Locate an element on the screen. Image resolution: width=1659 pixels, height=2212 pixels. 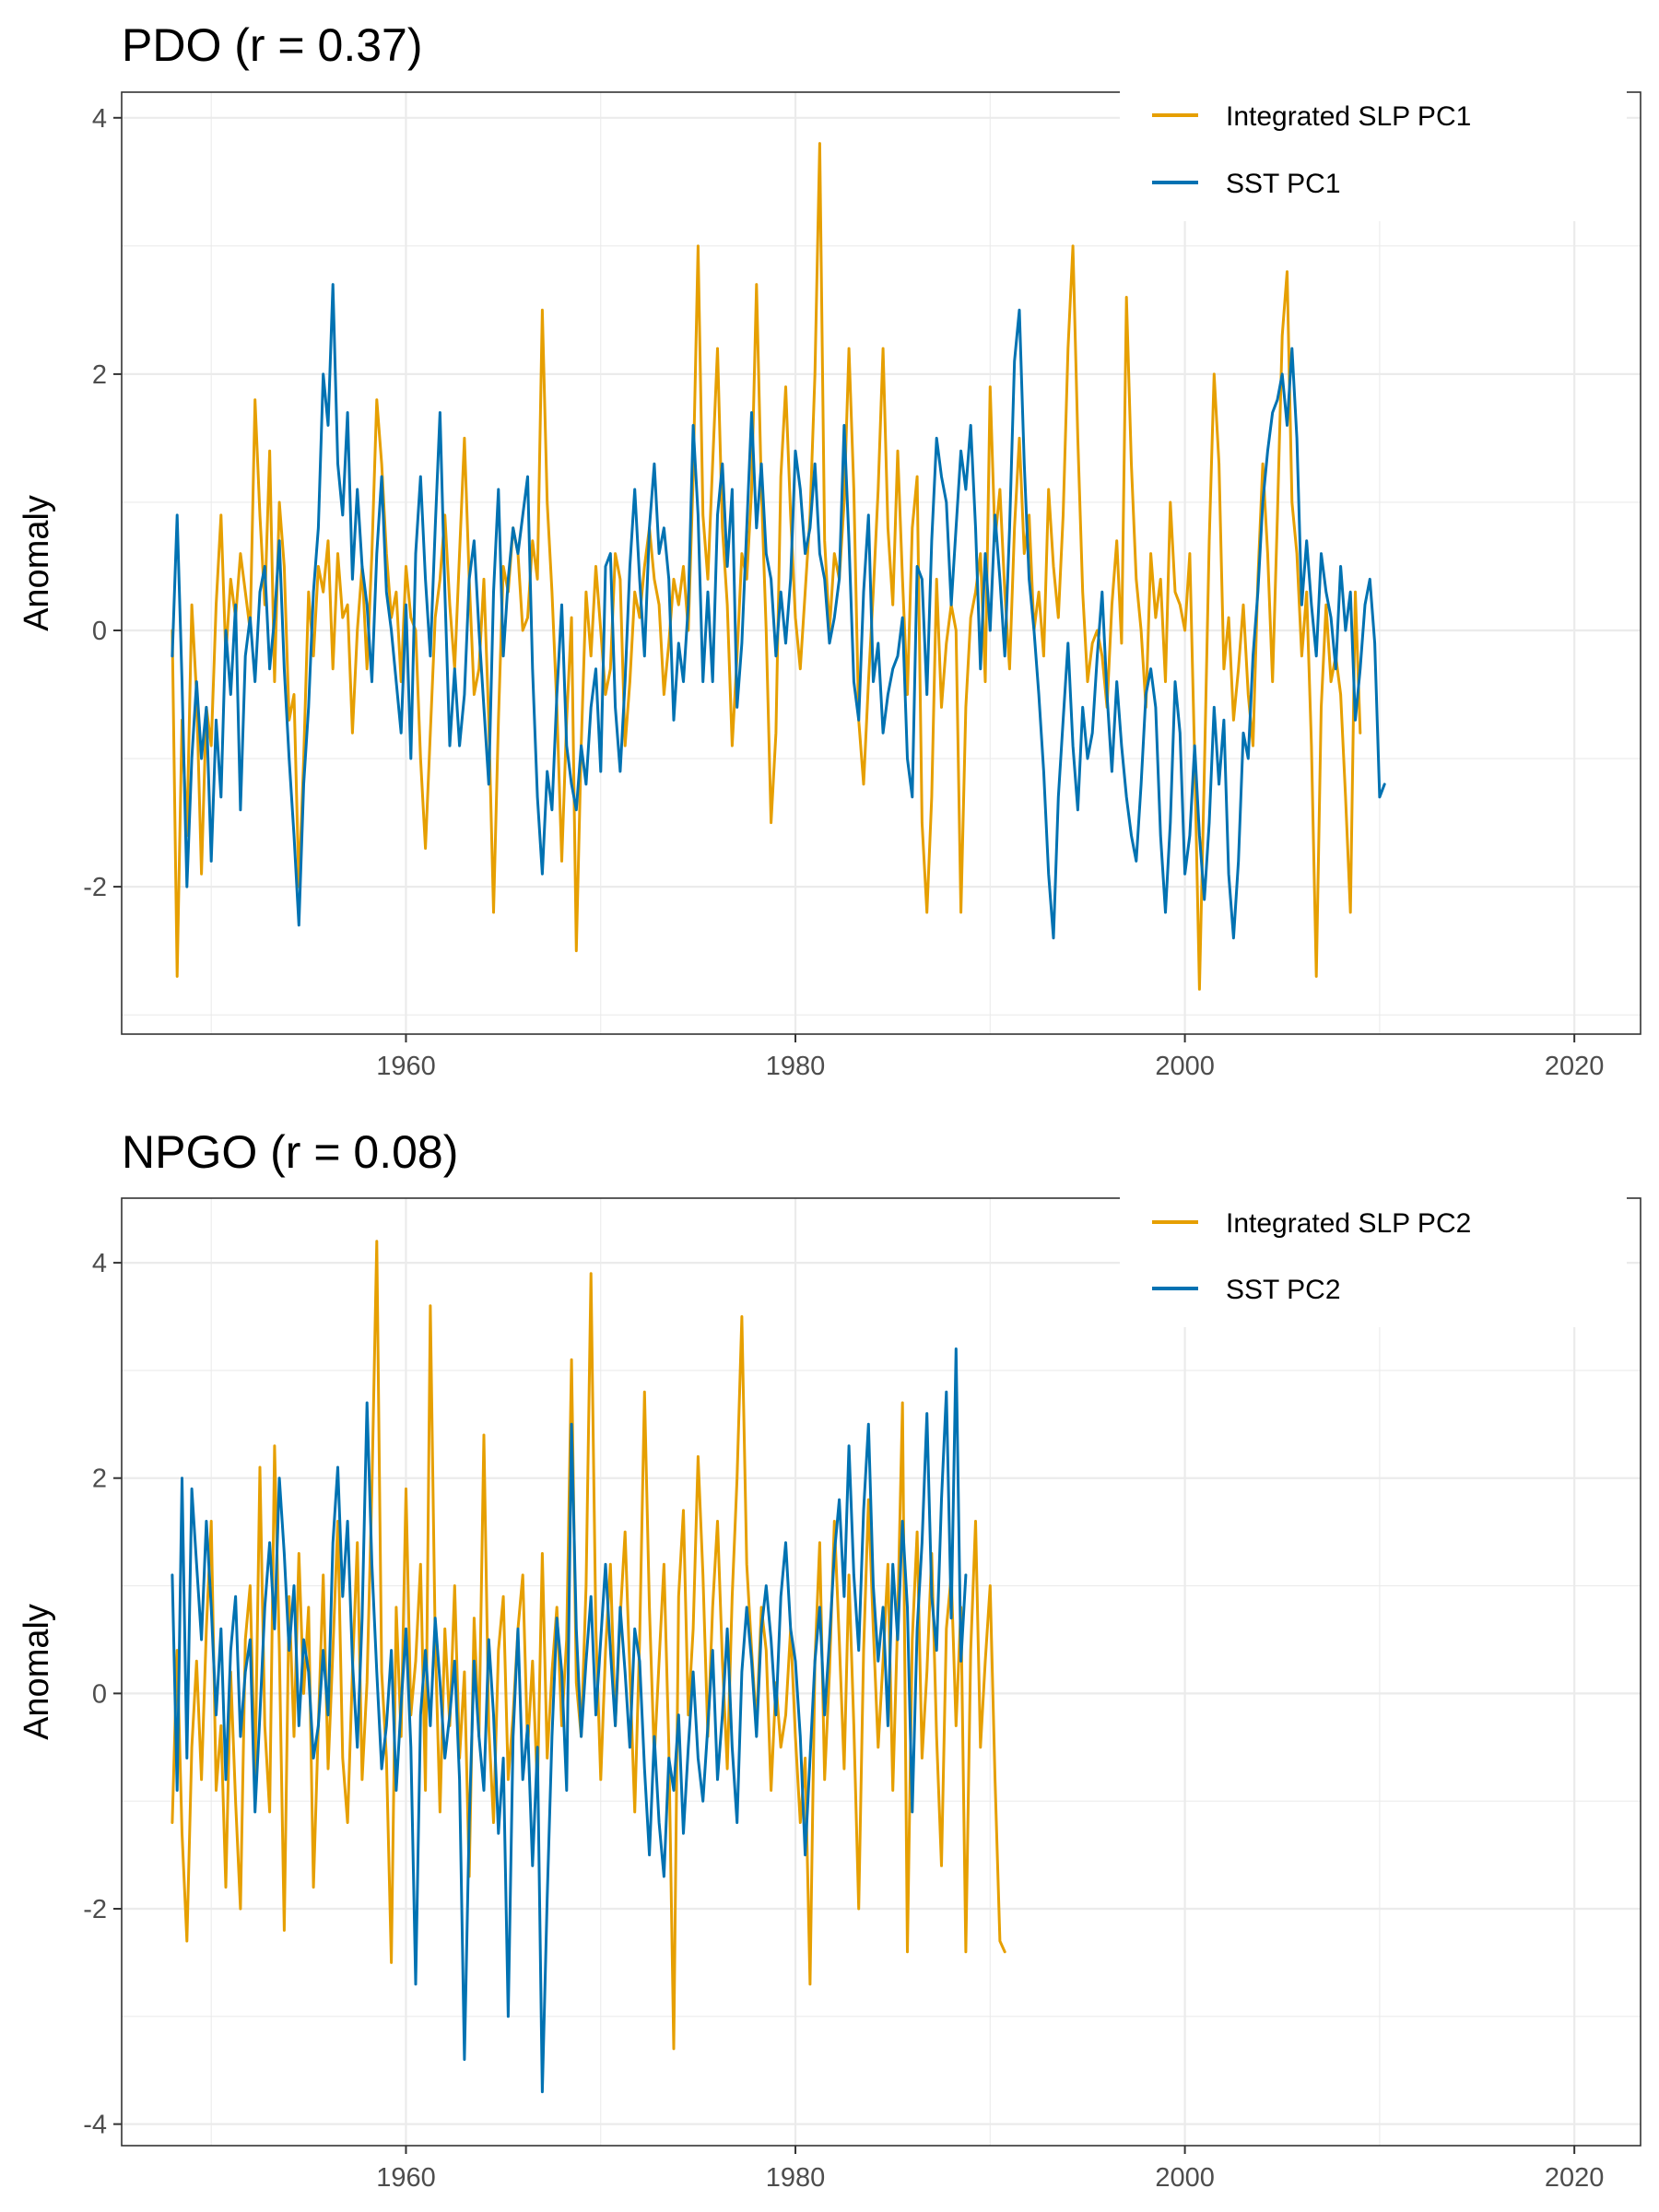
npgo-y-tick-label: -4 is located at coordinates (95, 2125).